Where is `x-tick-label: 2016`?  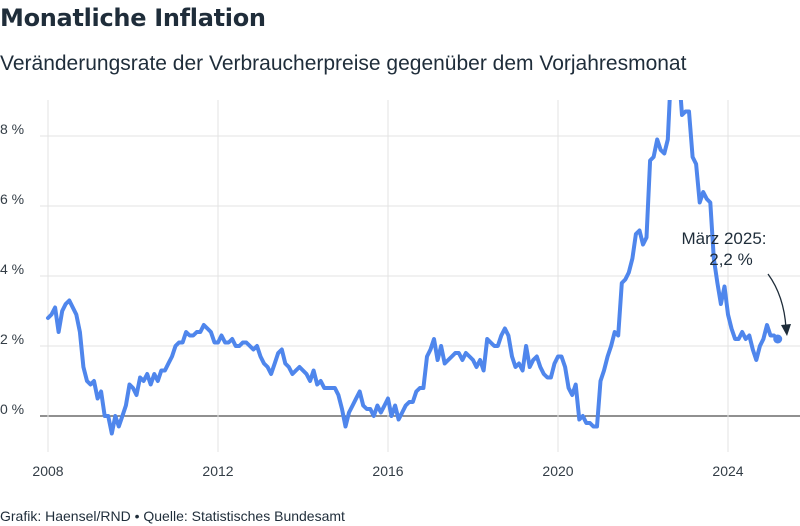 x-tick-label: 2016 is located at coordinates (387, 471).